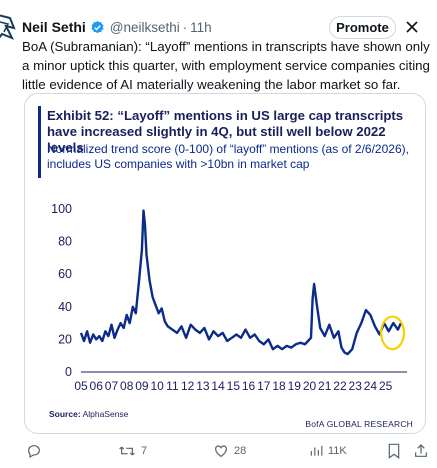 This screenshot has height=468, width=437. Describe the element at coordinates (61, 209) in the screenshot. I see `y-tick-label: 100` at that location.